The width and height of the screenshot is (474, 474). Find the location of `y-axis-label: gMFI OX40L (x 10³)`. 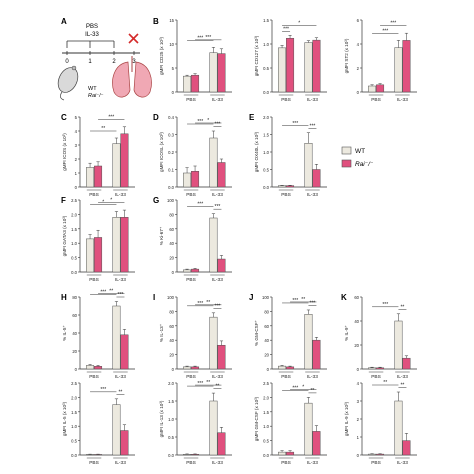

y-axis-label: gMFI OX40L (x 10³) is located at coordinates (256, 151).